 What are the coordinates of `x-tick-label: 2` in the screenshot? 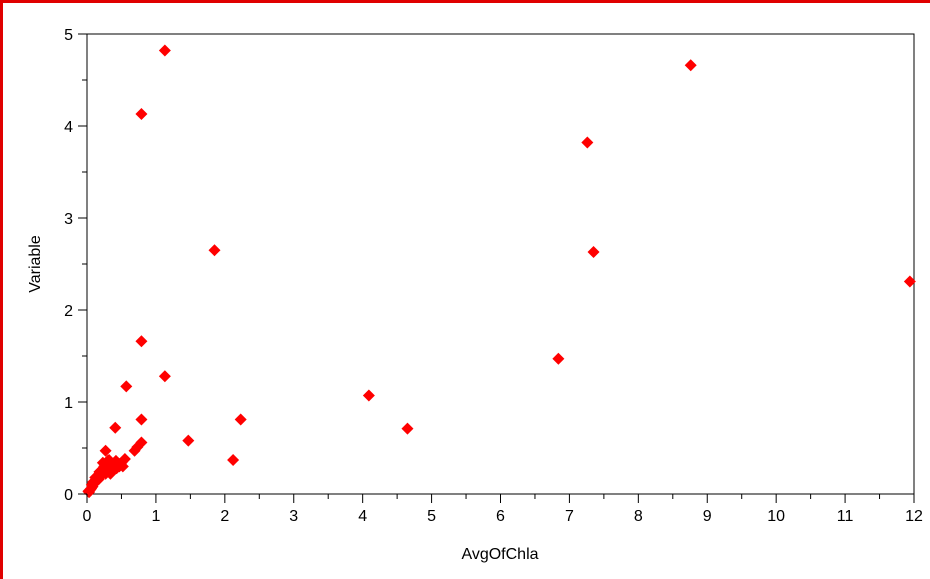 It's located at (224, 516).